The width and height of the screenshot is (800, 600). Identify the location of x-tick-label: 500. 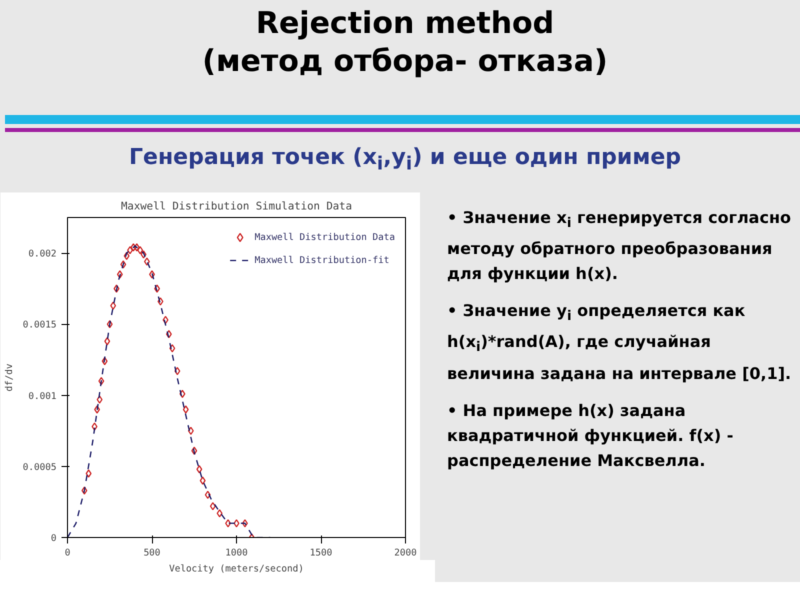
(152, 553).